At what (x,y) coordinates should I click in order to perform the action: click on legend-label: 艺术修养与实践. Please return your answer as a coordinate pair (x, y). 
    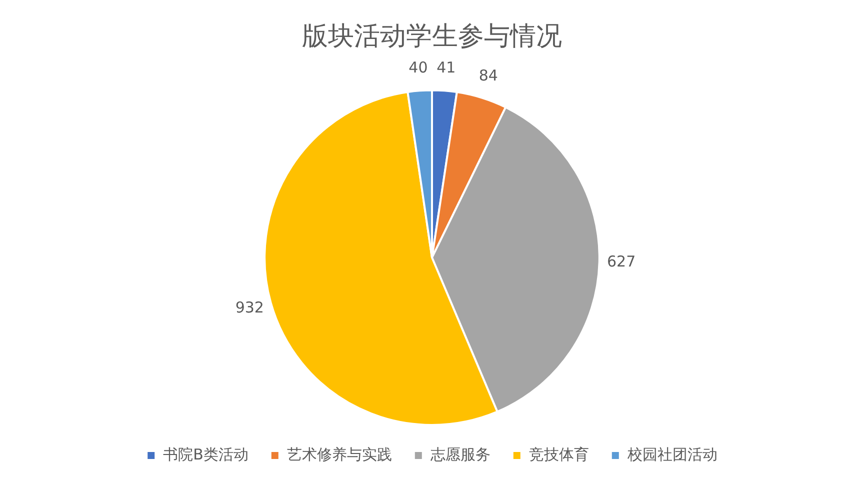
    Looking at the image, I should click on (339, 454).